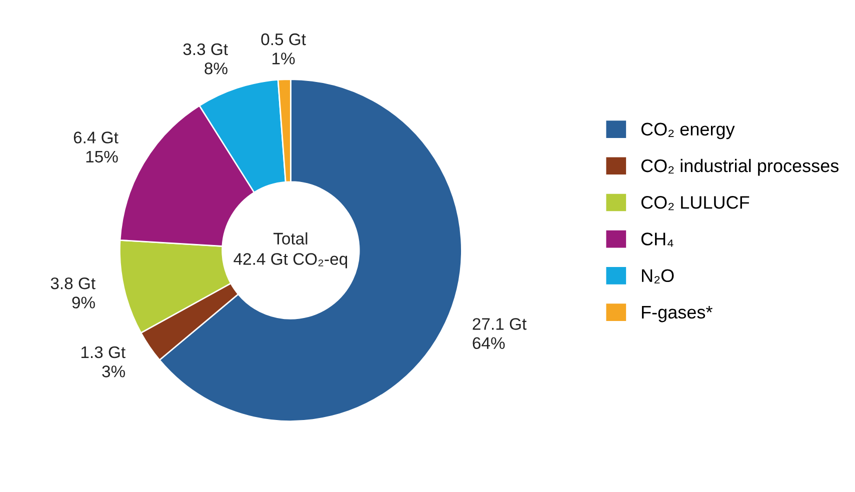 Image resolution: width=855 pixels, height=492 pixels. I want to click on data-label: 3.8 Gt 9%, so click(73, 292).